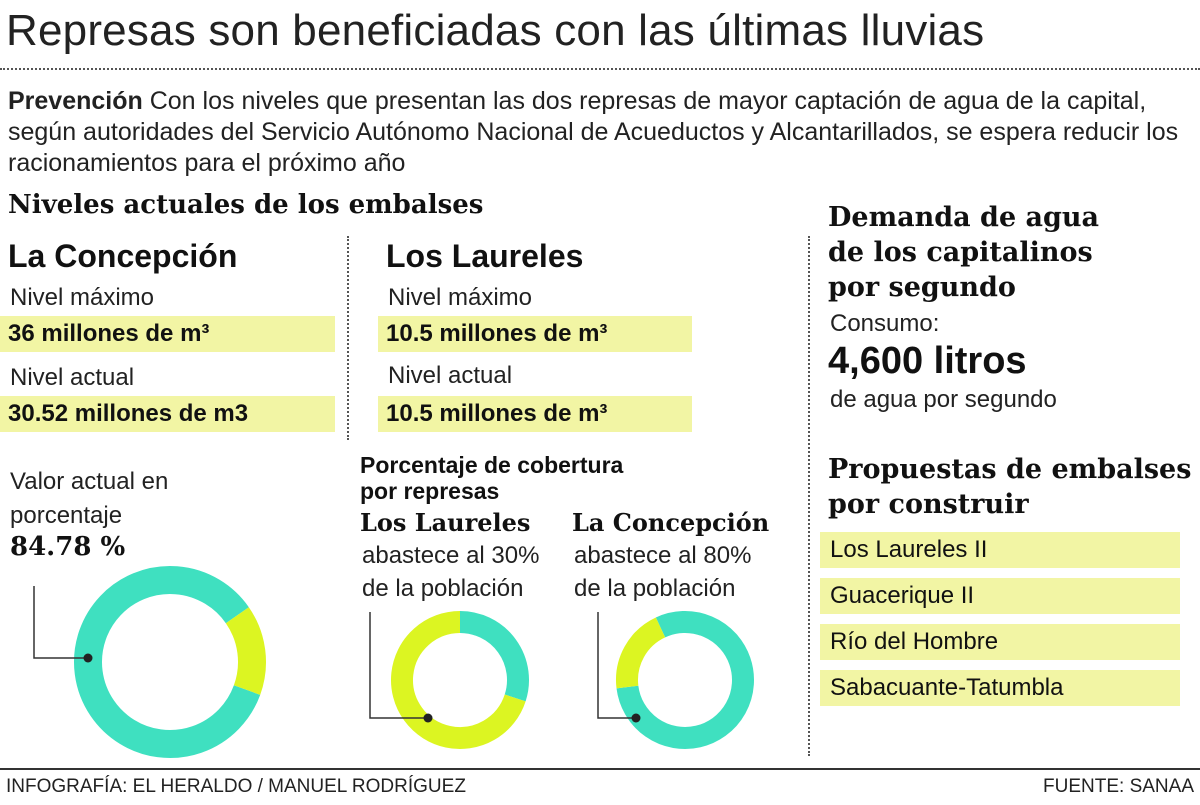  What do you see at coordinates (671, 522) in the screenshot?
I see `coverage-concepcion-name: La Concepción` at bounding box center [671, 522].